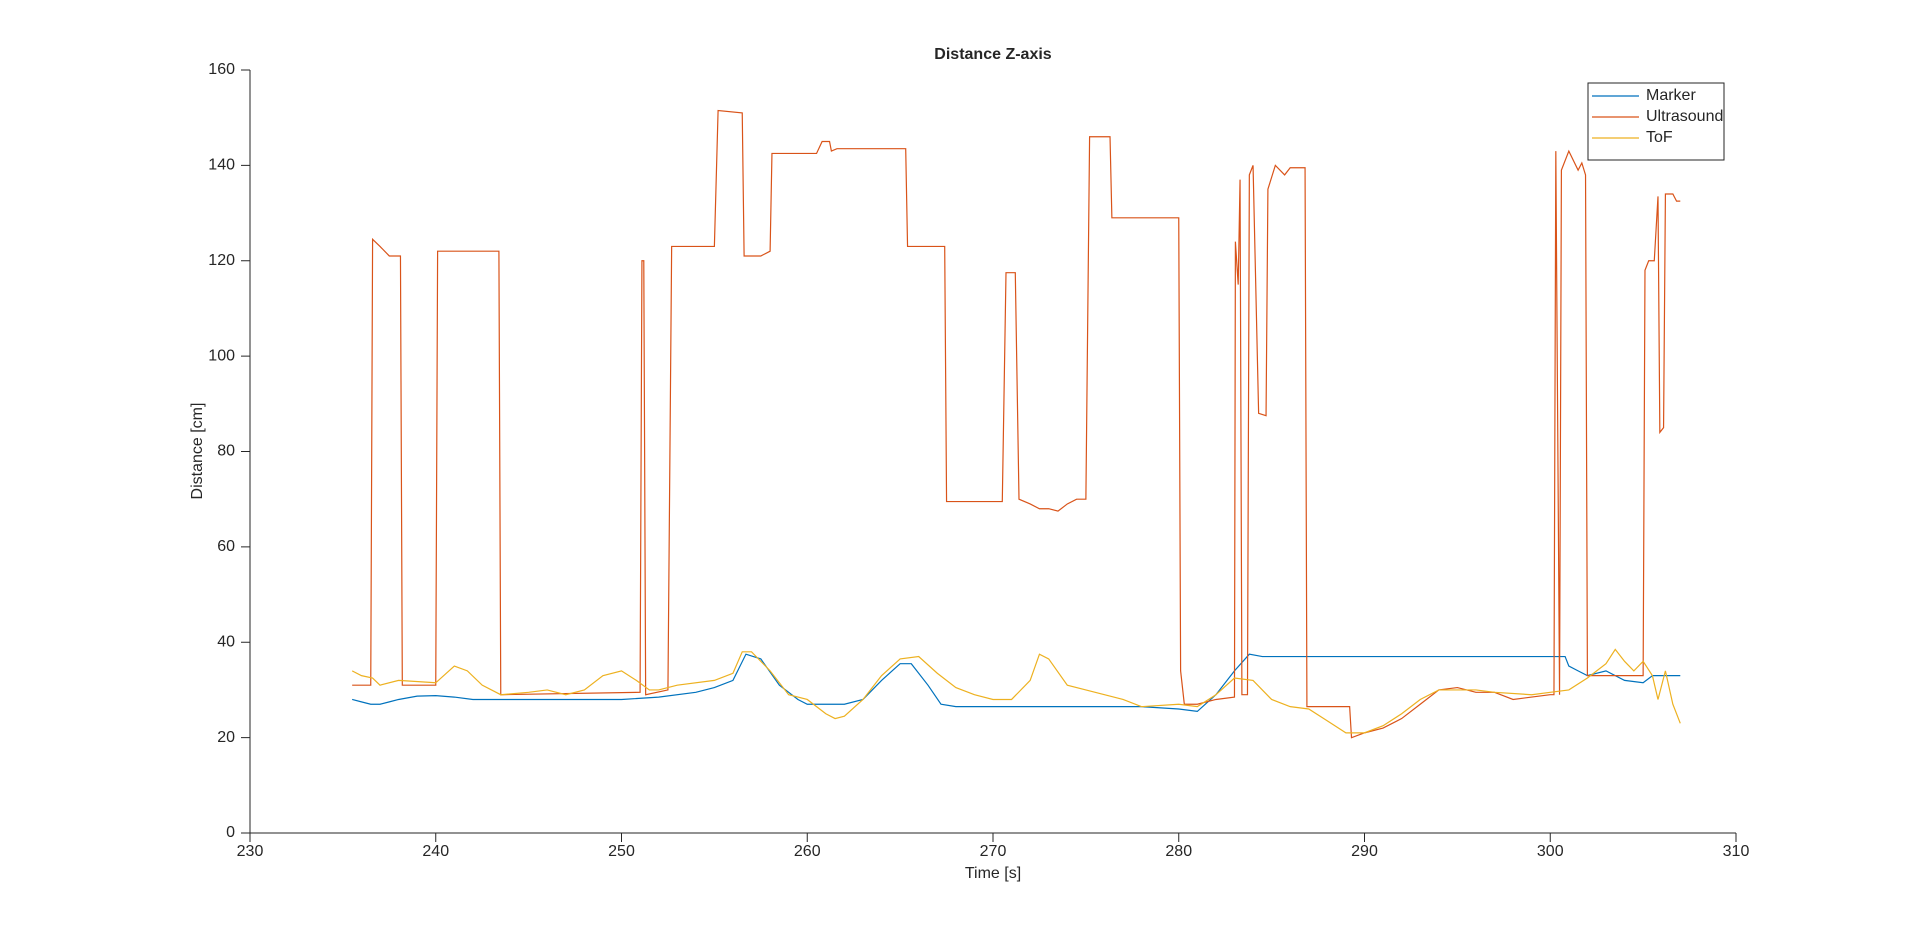 The width and height of the screenshot is (1920, 936). I want to click on y-tick-label: 20, so click(226, 737).